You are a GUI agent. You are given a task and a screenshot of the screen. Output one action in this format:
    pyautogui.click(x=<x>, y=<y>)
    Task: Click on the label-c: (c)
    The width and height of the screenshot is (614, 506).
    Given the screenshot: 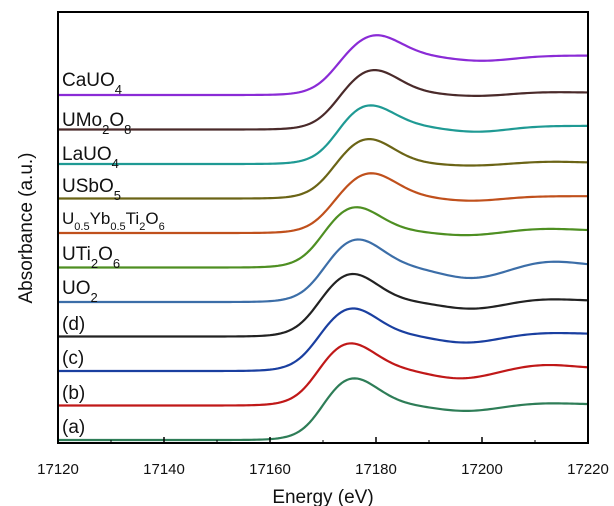 What is the action you would take?
    pyautogui.click(x=73, y=358)
    